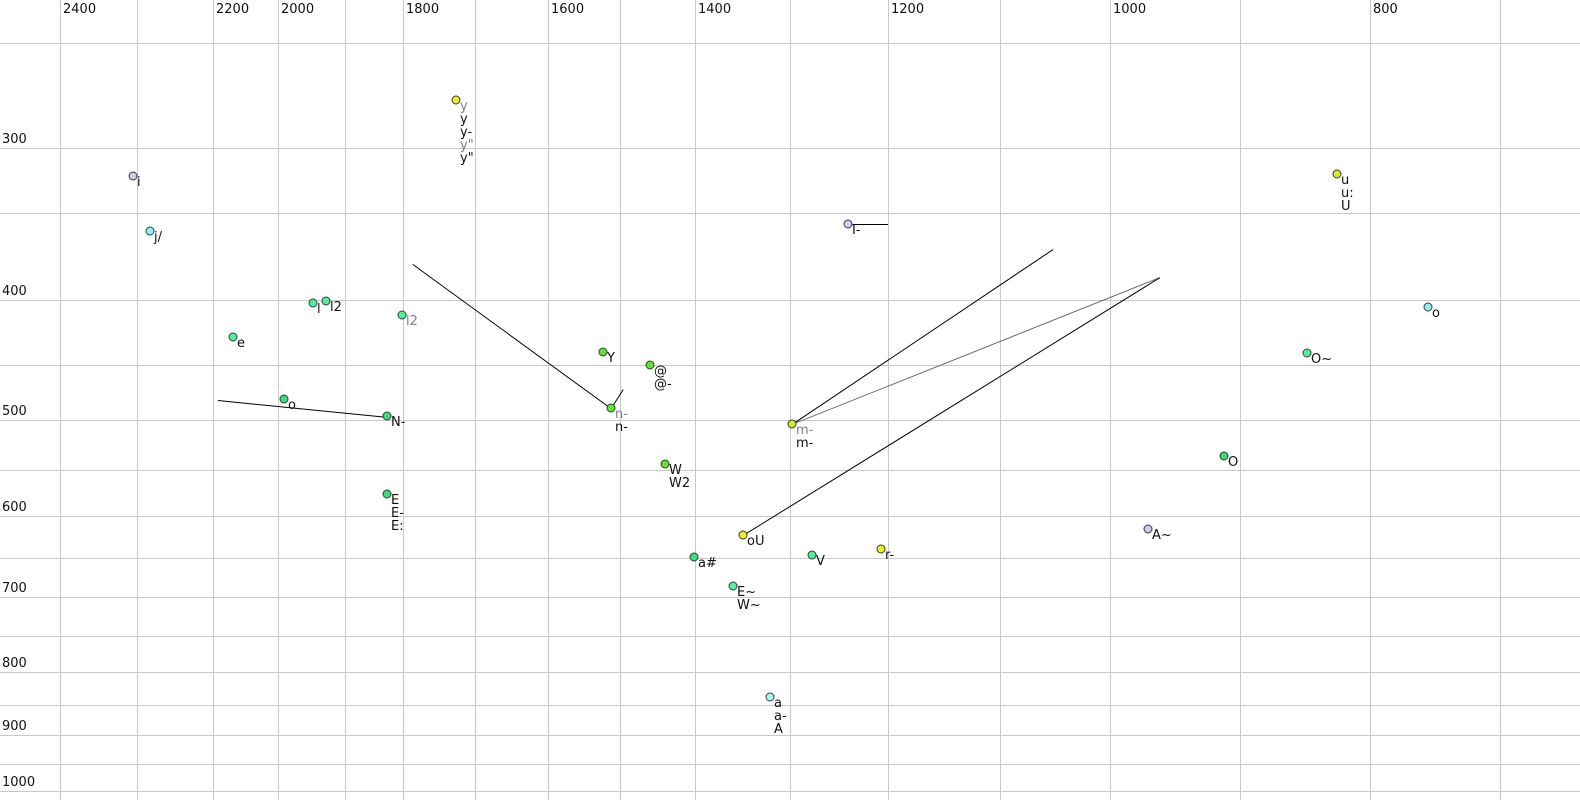 The image size is (1580, 800). I want to click on data-point-label-p-uU-0: u, so click(1345, 180).